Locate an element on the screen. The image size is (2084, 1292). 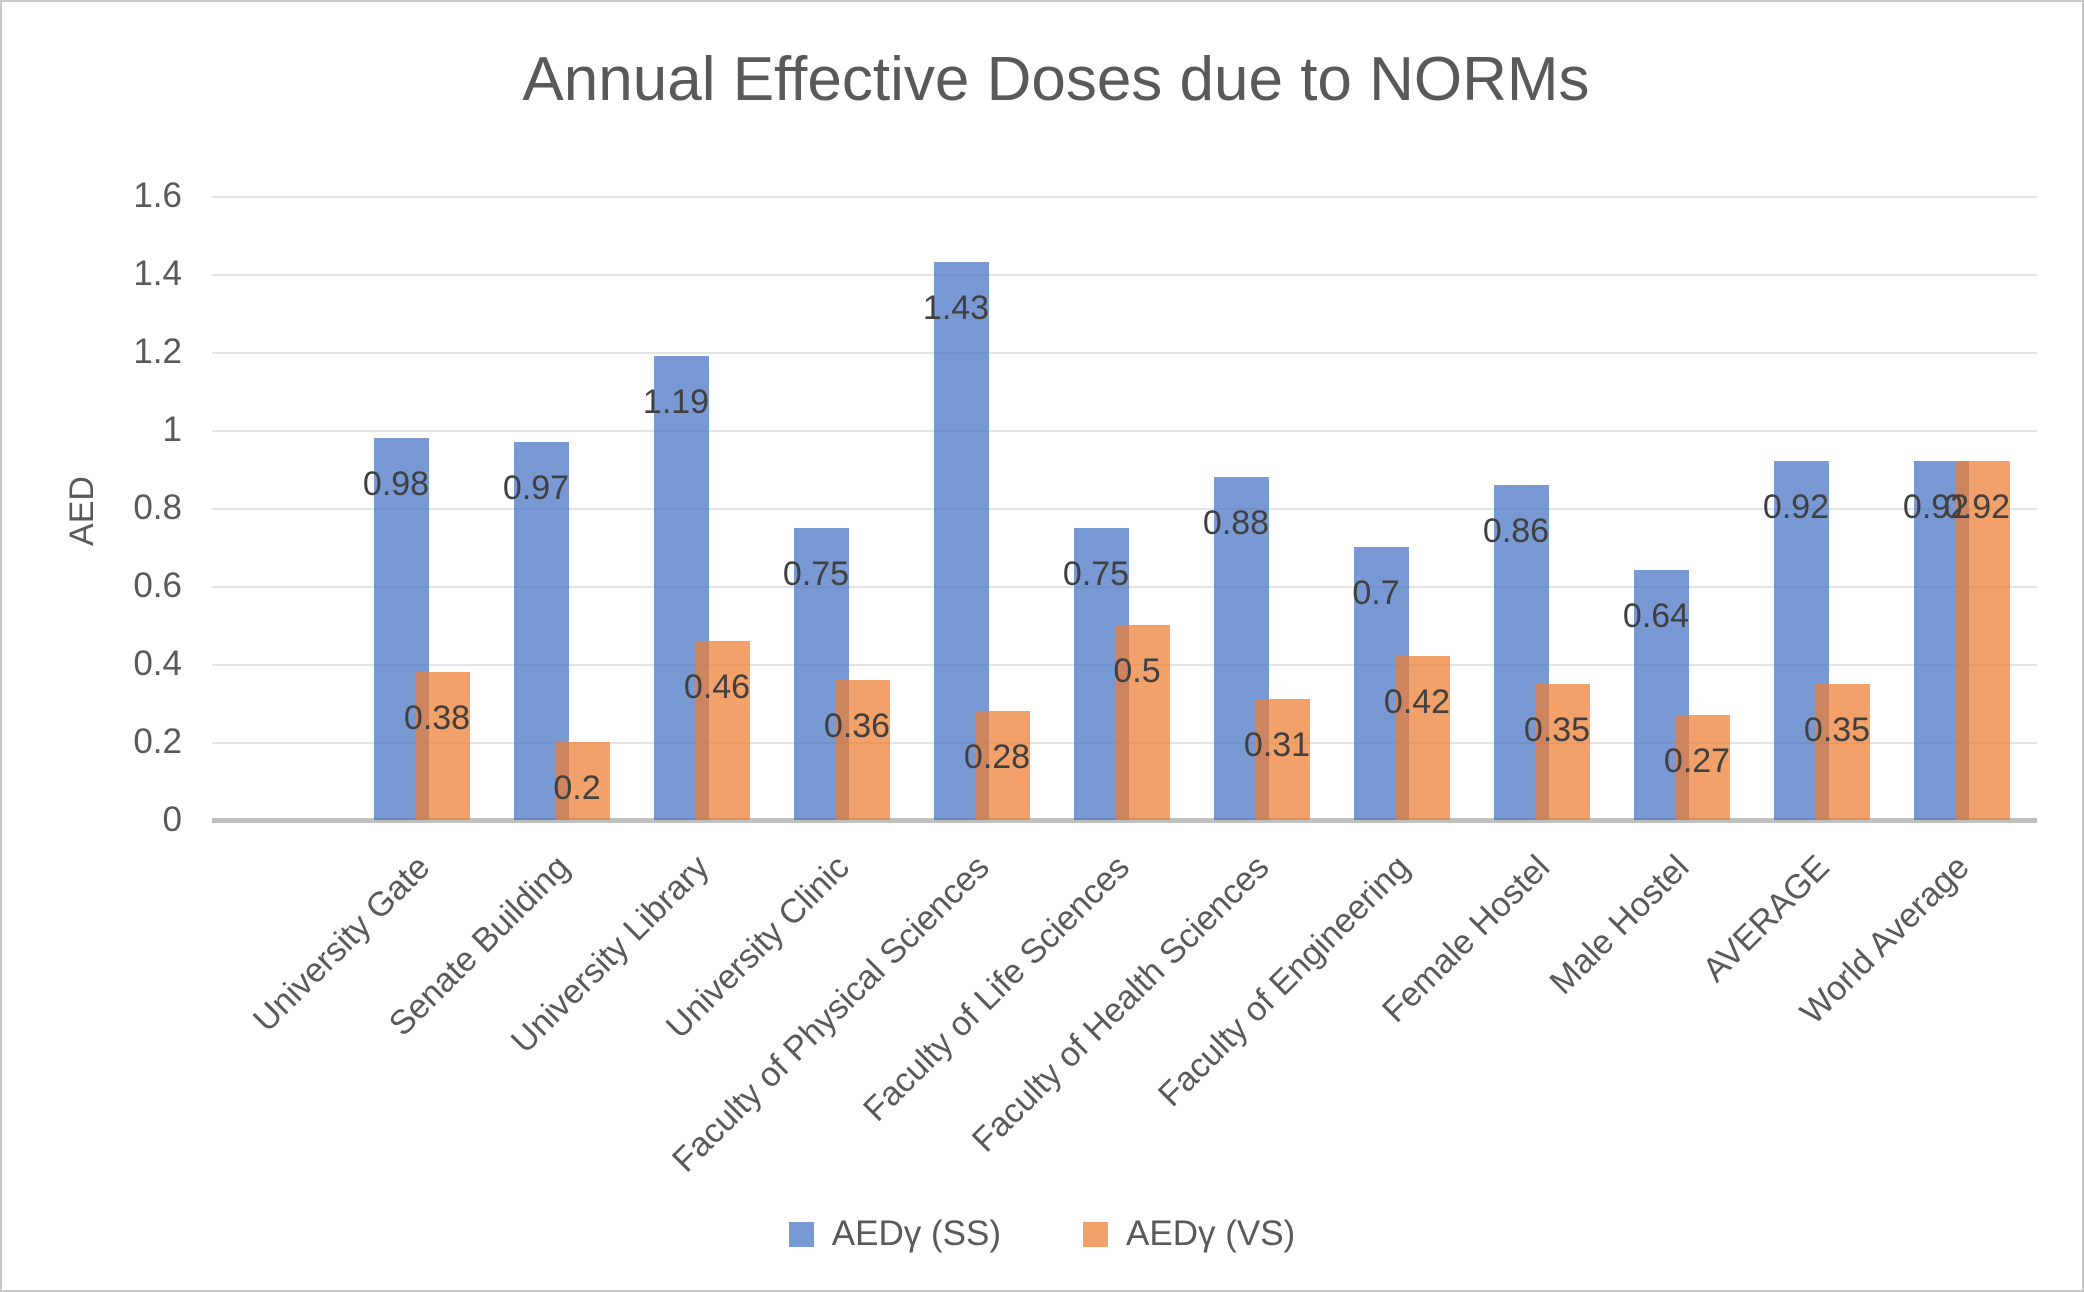
y-tick-label: 0.2 is located at coordinates (157, 741).